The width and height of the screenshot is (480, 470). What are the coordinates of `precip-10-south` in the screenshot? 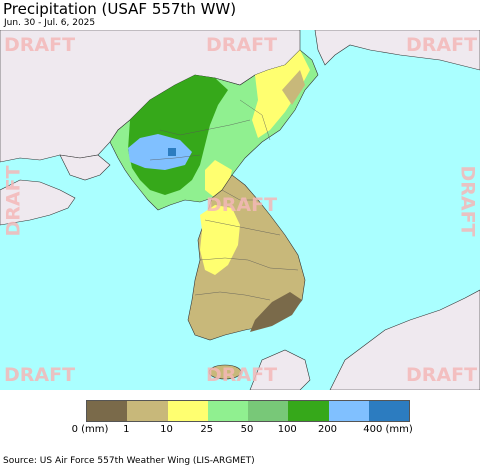 It's located at (220, 240).